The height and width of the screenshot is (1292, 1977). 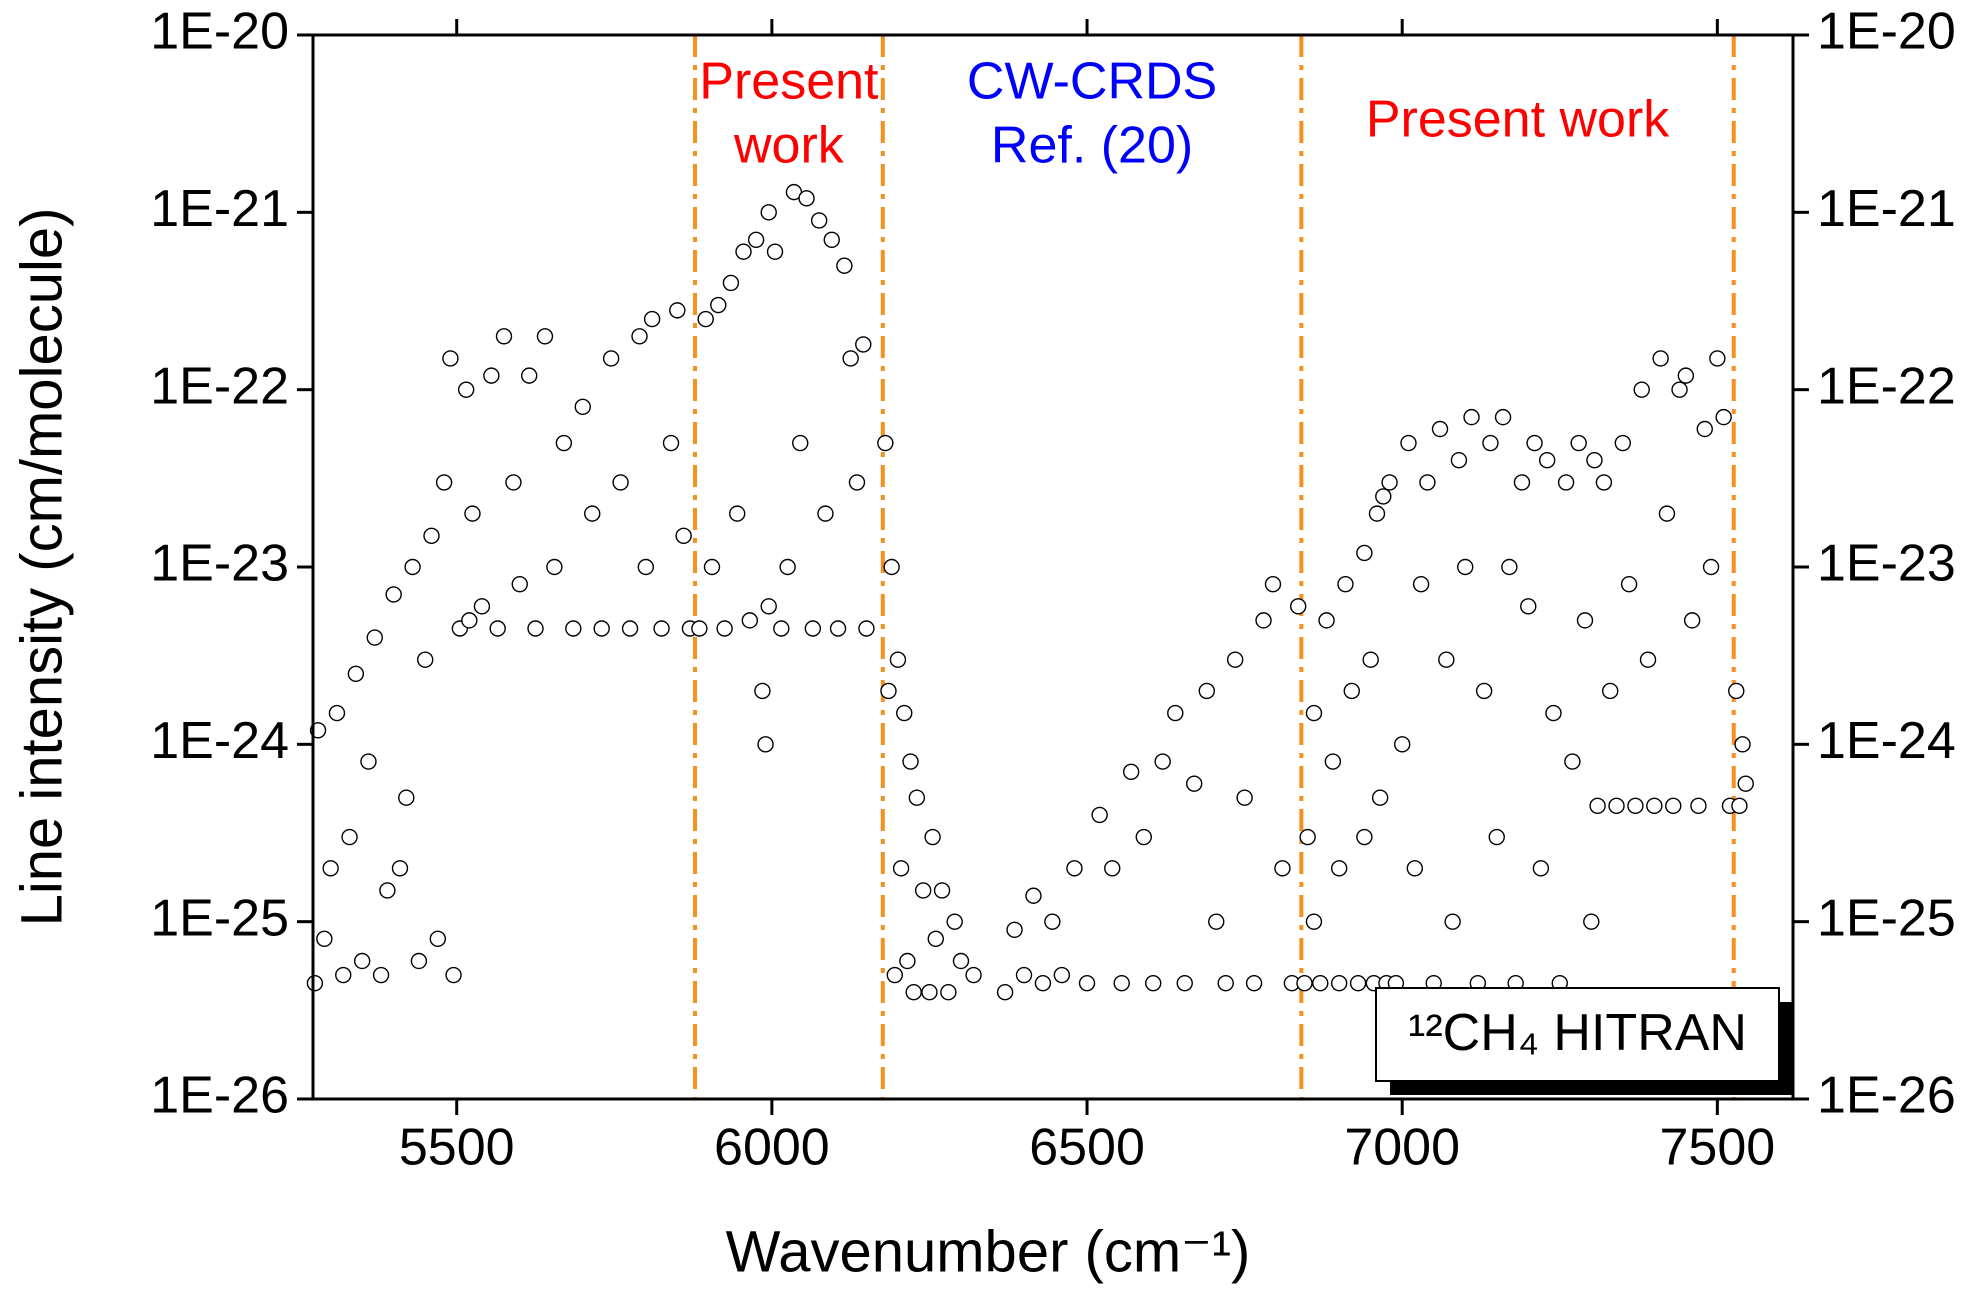 I want to click on y-tick-label: 1E-26, so click(x=219, y=1096).